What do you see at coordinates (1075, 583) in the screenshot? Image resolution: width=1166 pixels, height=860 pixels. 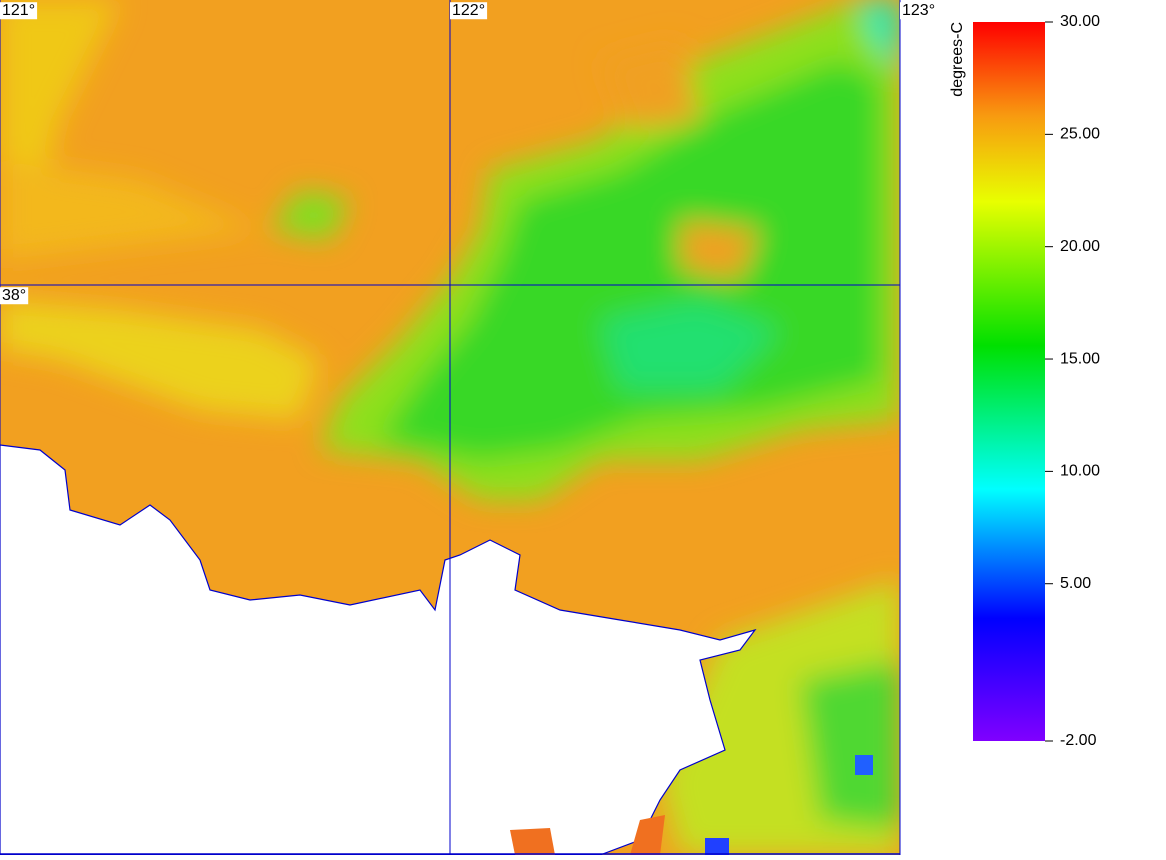 I see `colorbar-tick-label: 5.00` at bounding box center [1075, 583].